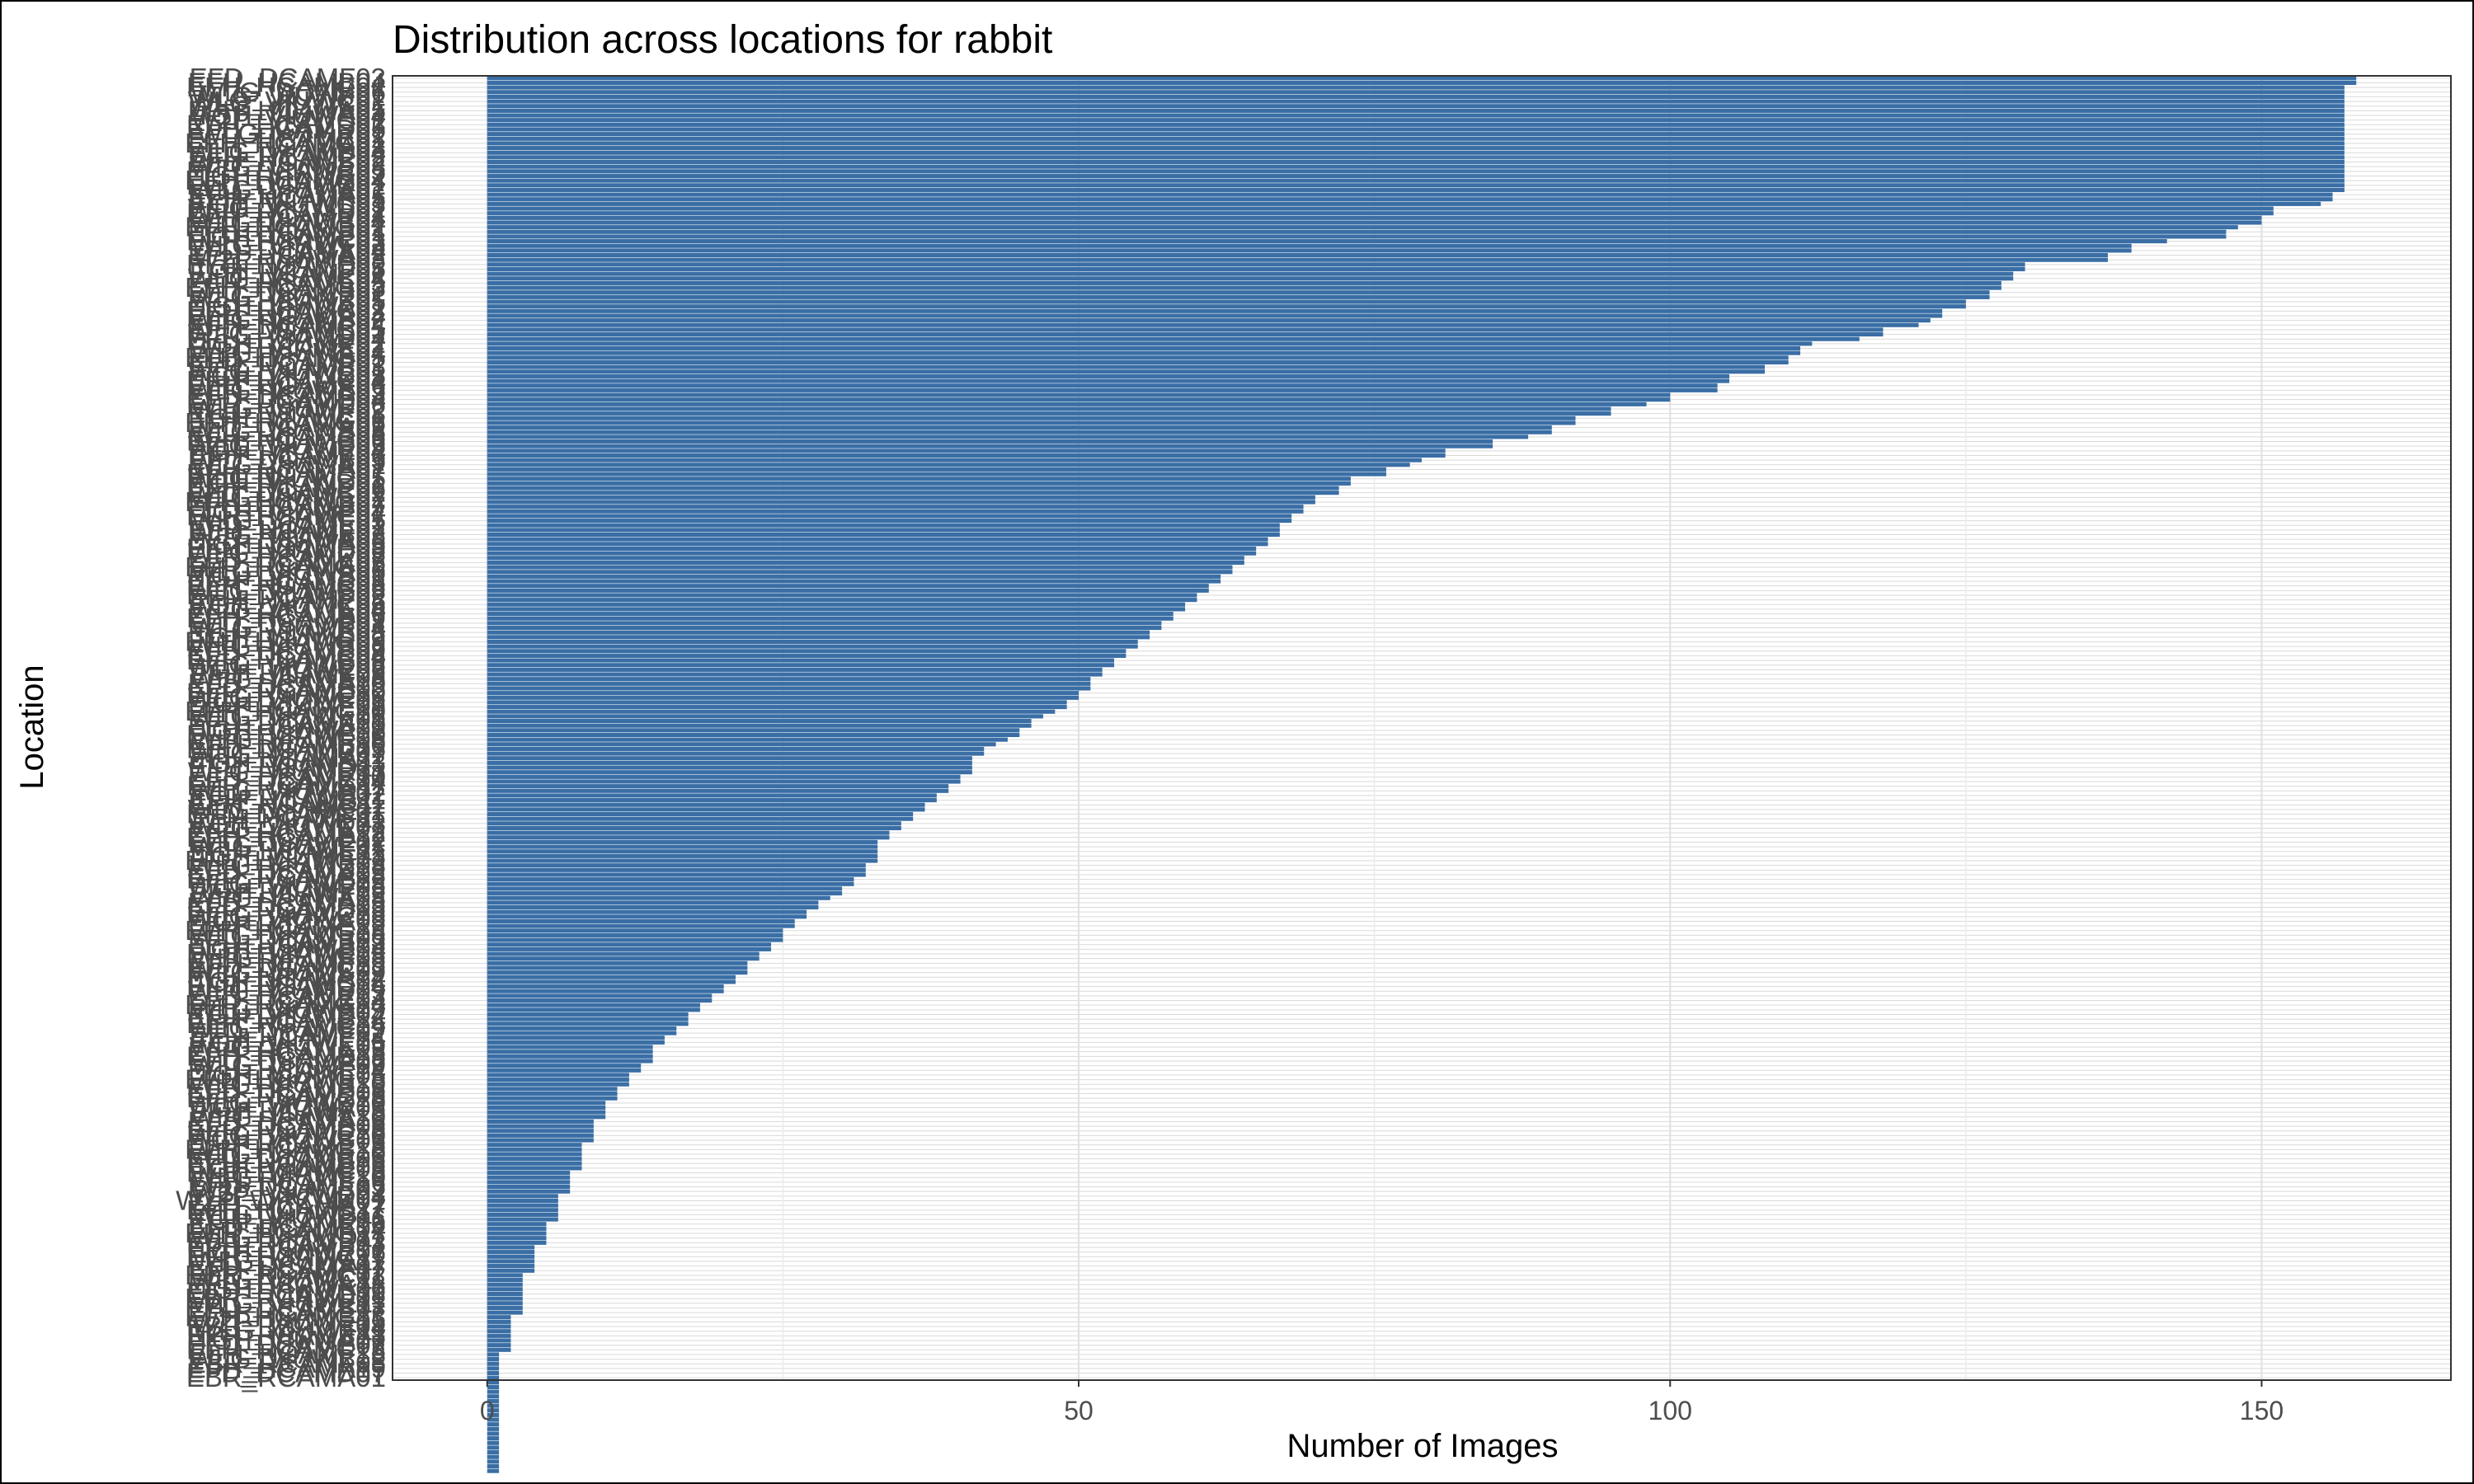  Describe the element at coordinates (289, 604) in the screenshot. I see `y-tick-label: TGH_VIUWC05` at that location.